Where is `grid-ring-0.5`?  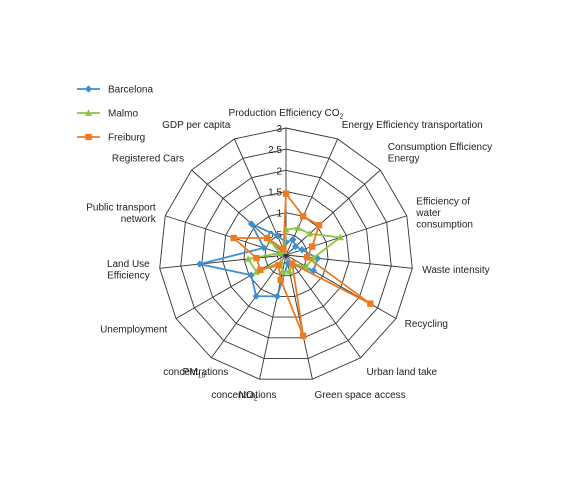
grid-ring-0.5 is located at coordinates (286, 255).